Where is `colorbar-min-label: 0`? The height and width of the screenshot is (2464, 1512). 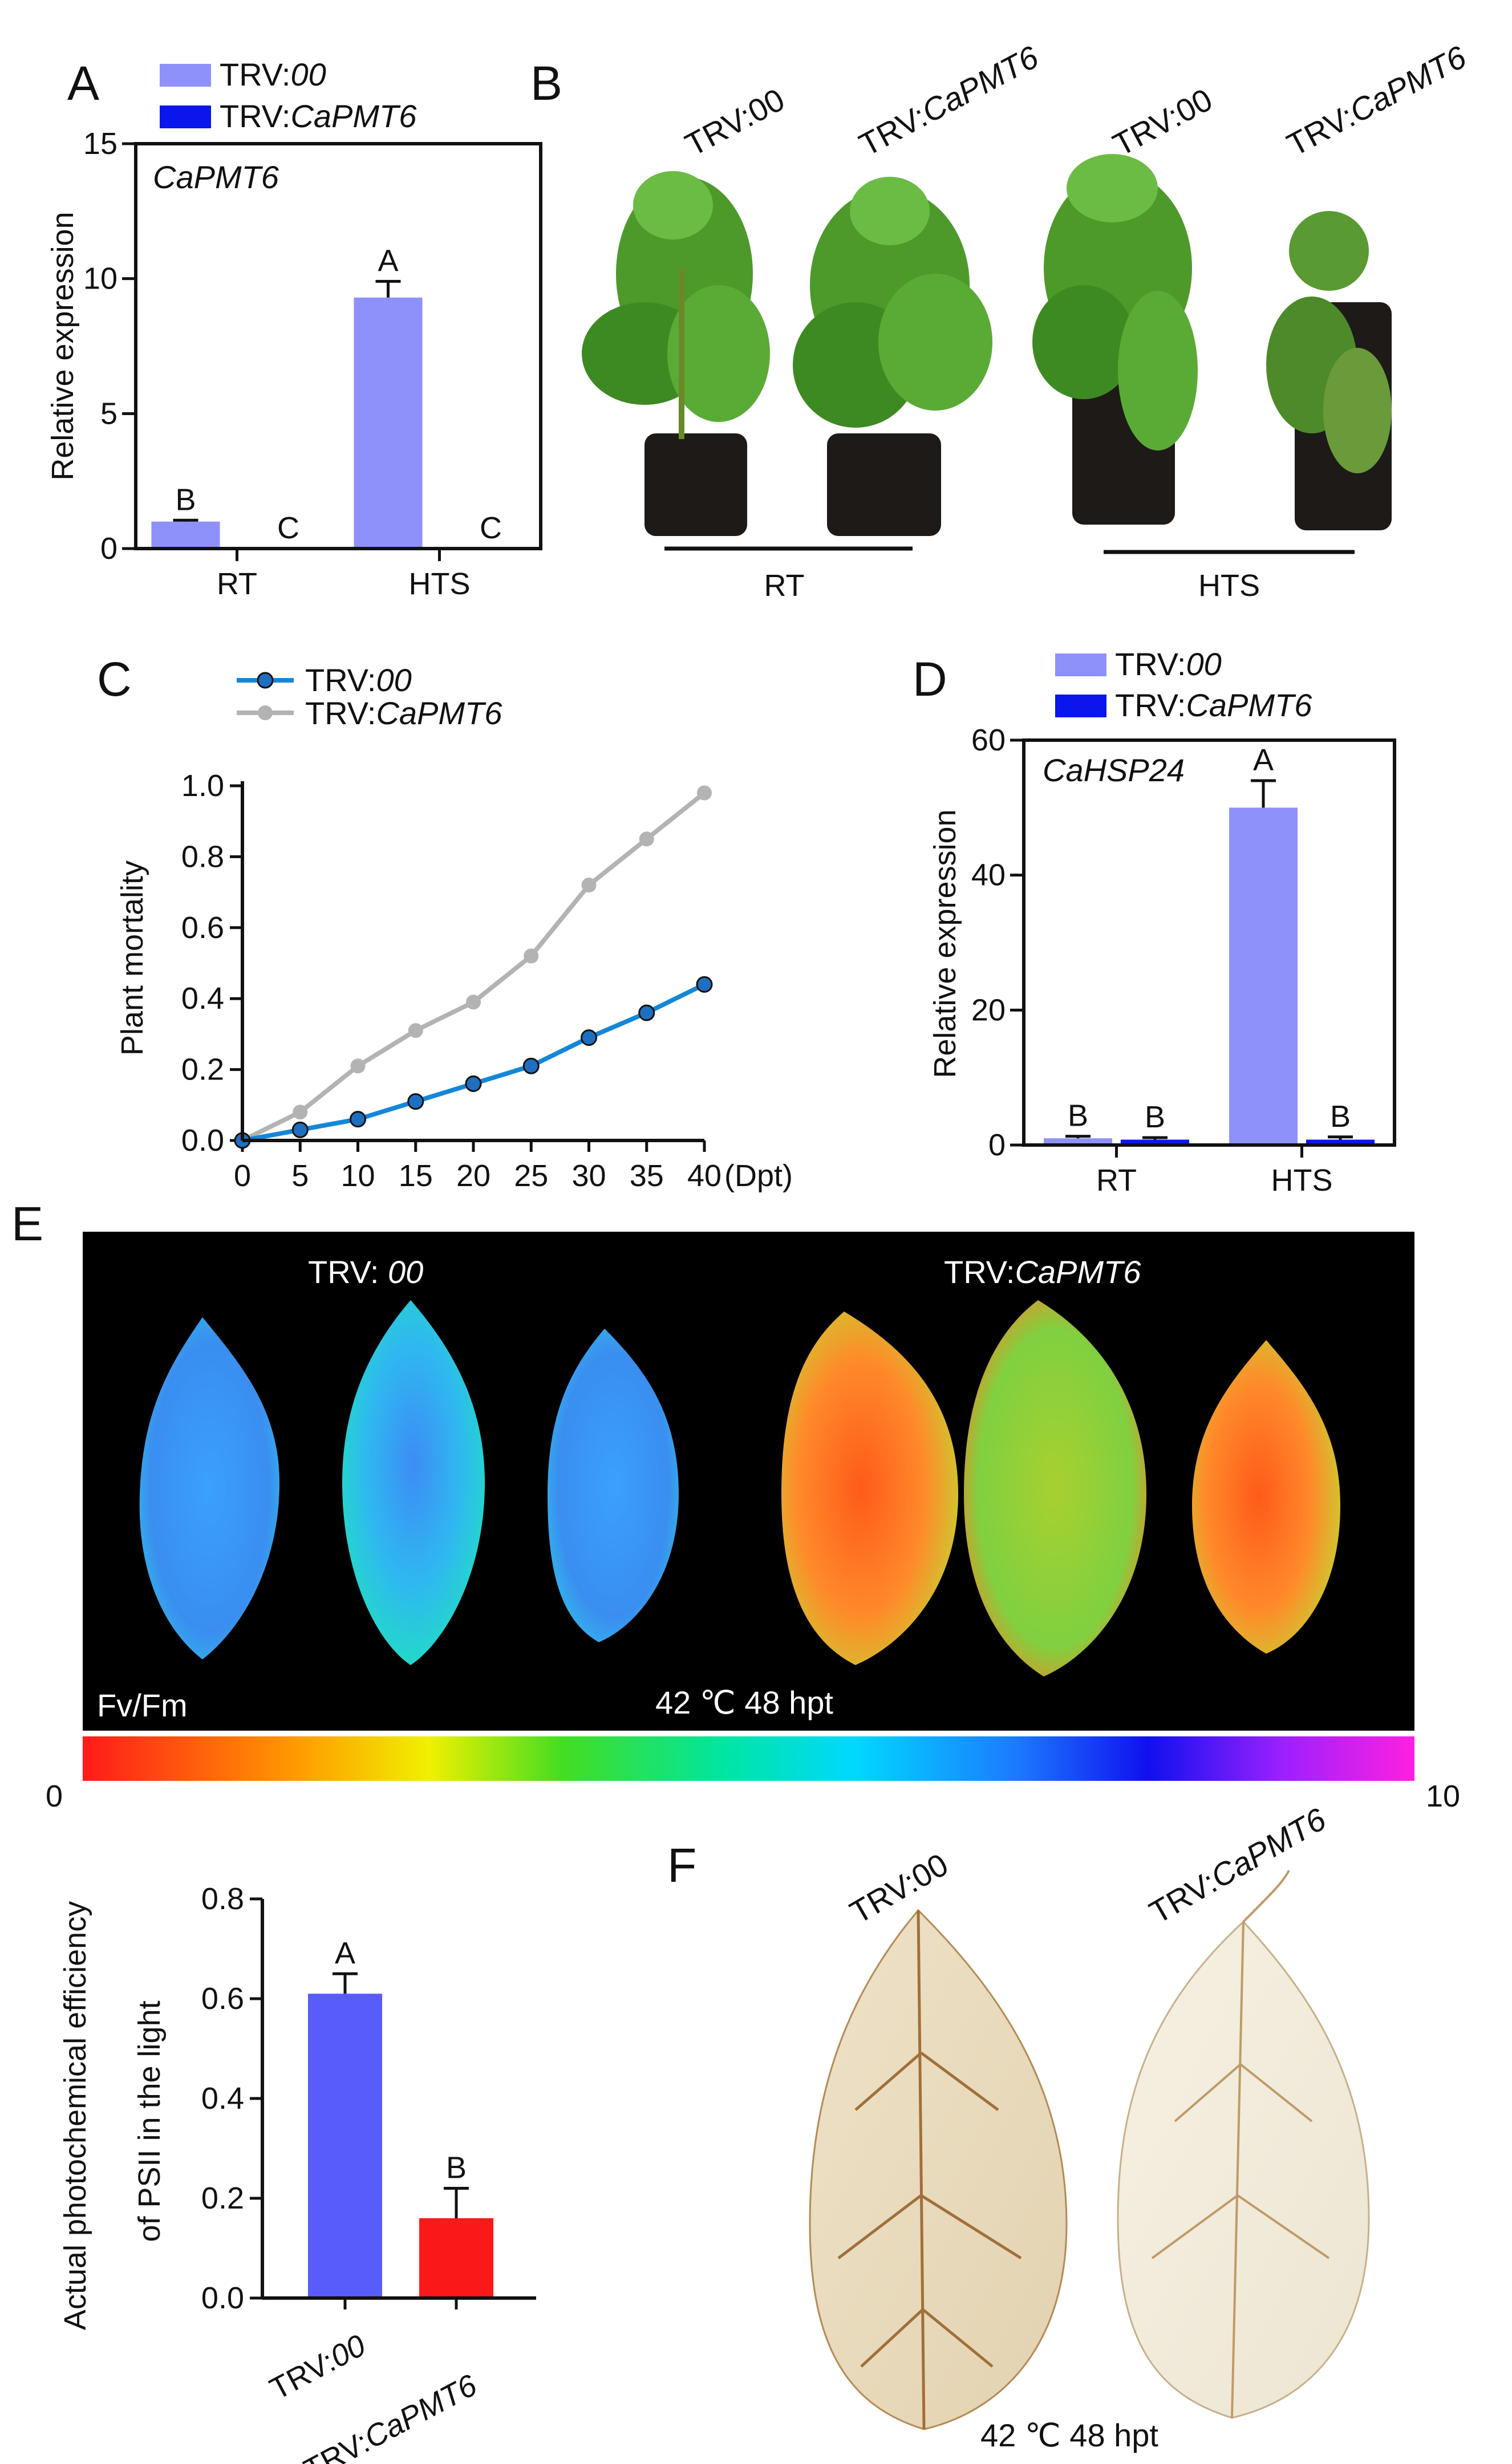 colorbar-min-label: 0 is located at coordinates (54, 1796).